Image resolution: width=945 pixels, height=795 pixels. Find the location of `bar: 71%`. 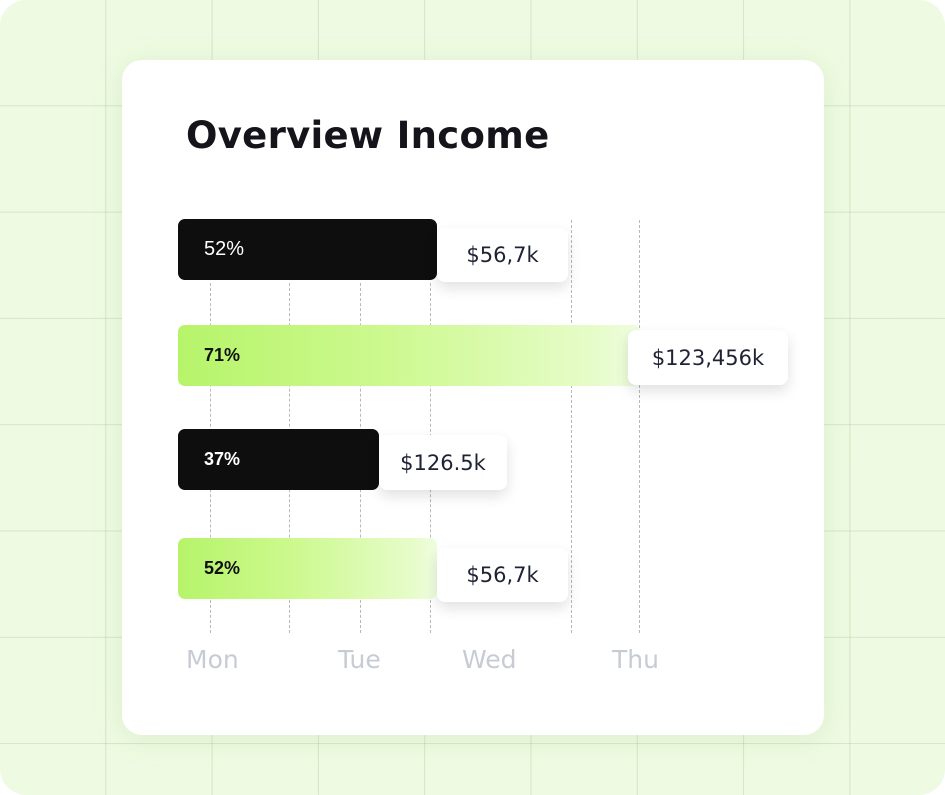

bar: 71% is located at coordinates (409, 355).